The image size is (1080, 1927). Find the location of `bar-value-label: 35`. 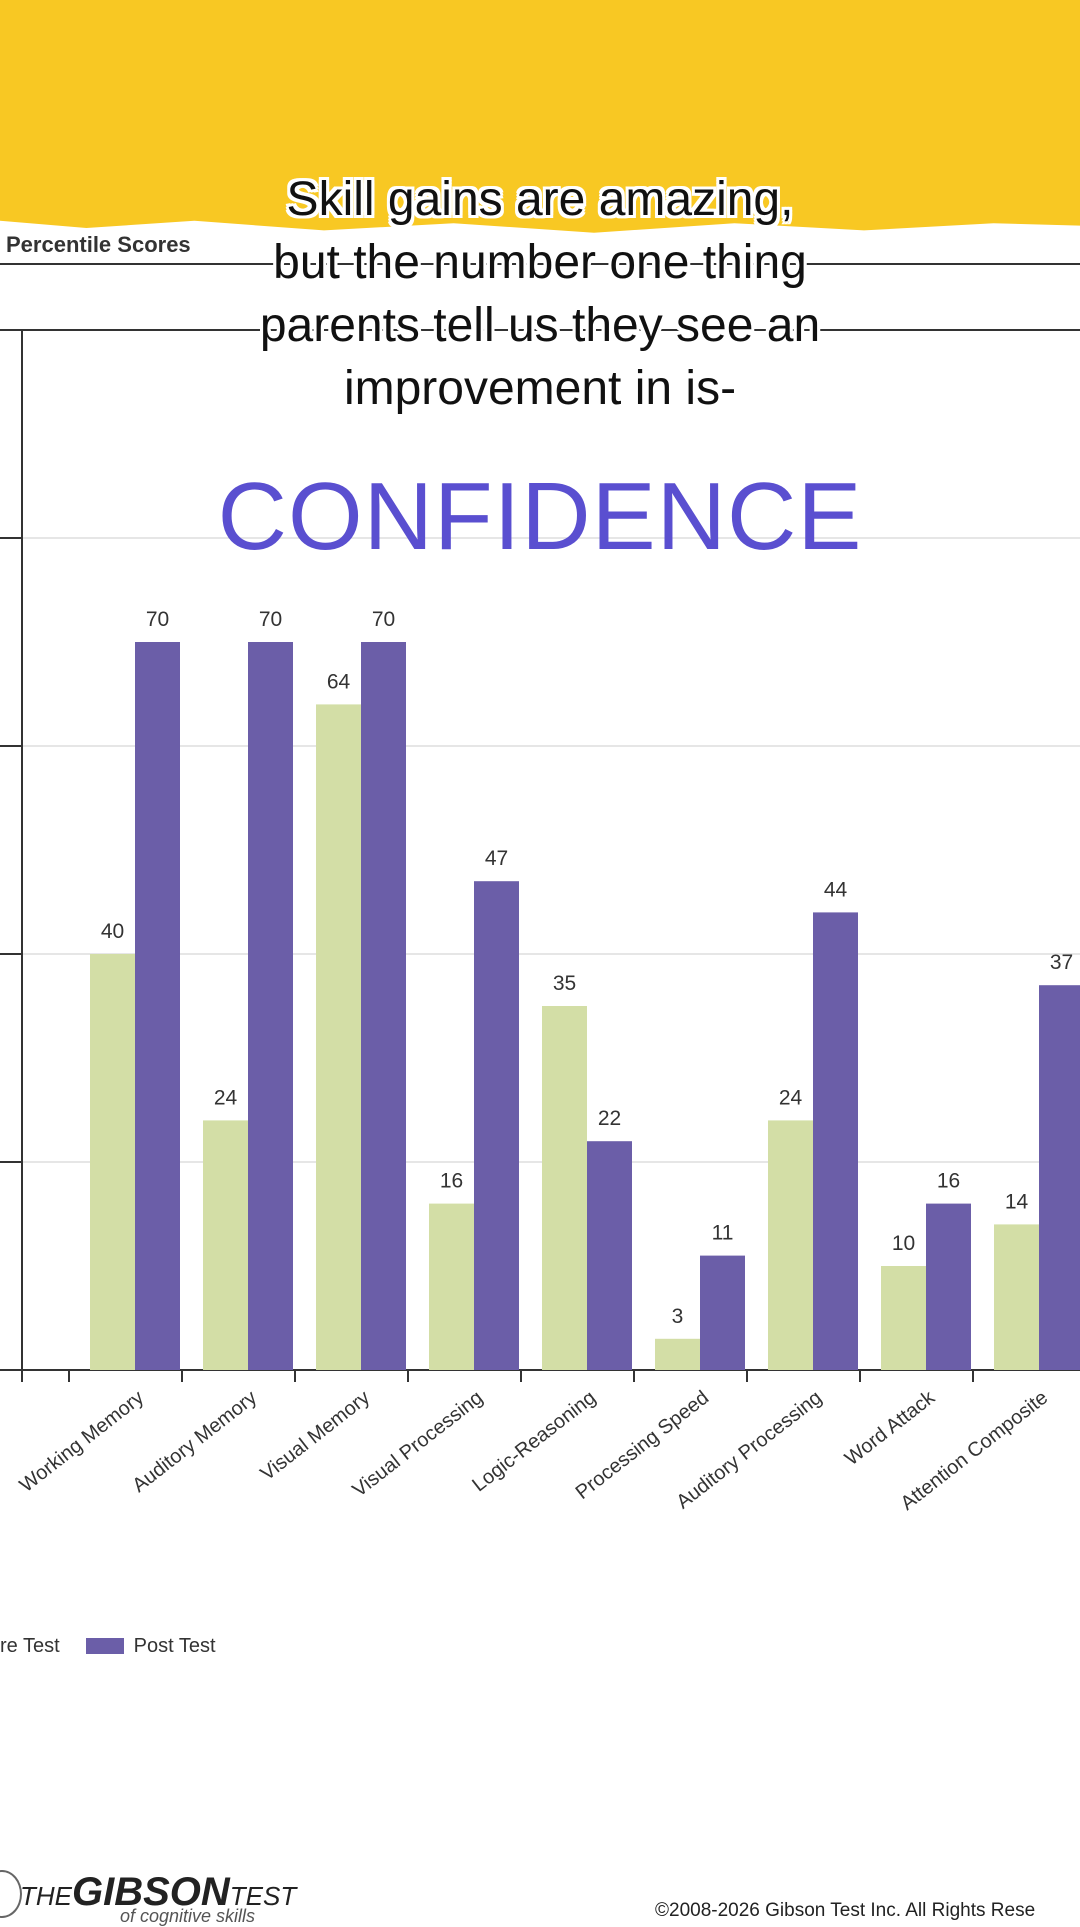

bar-value-label: 35 is located at coordinates (564, 983).